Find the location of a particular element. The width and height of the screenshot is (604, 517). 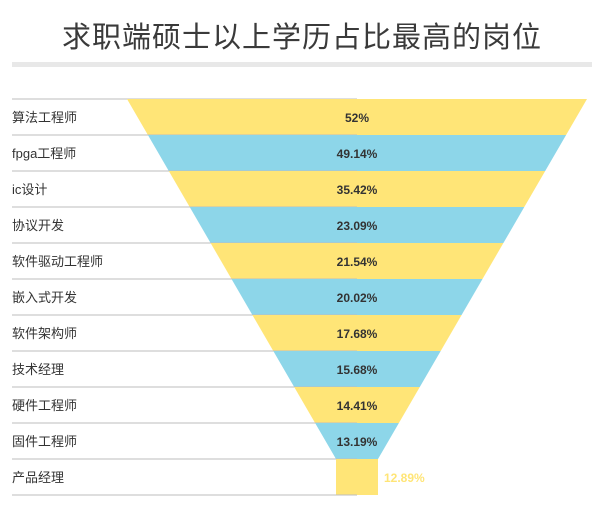

category-label: fpga工程师 is located at coordinates (44, 153).